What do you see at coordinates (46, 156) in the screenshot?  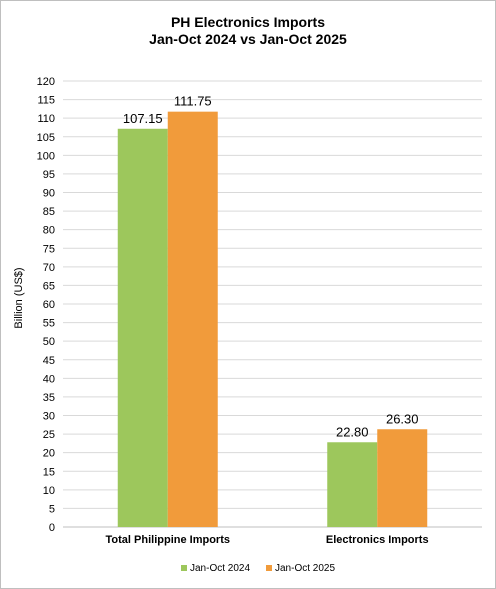 I see `y-tick-label: 100` at bounding box center [46, 156].